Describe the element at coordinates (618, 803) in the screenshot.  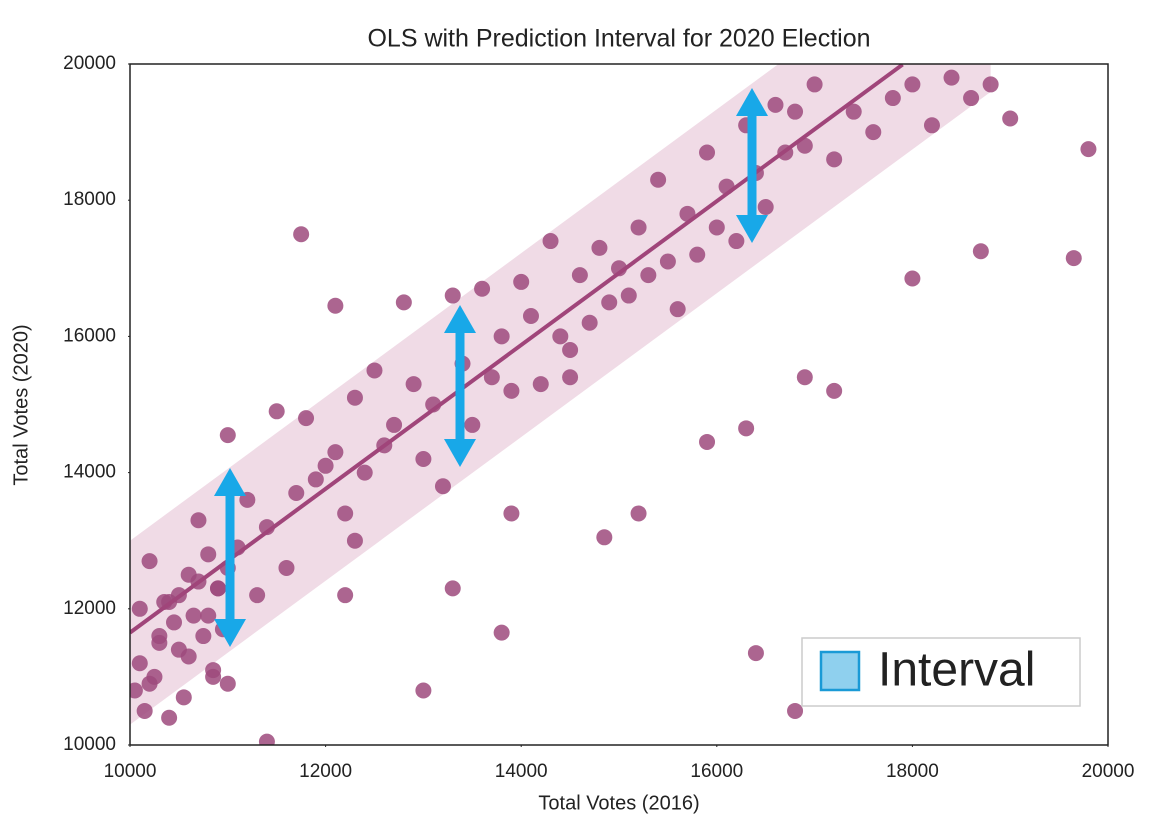
I see `x-axis-label: Total Votes (2016)` at that location.